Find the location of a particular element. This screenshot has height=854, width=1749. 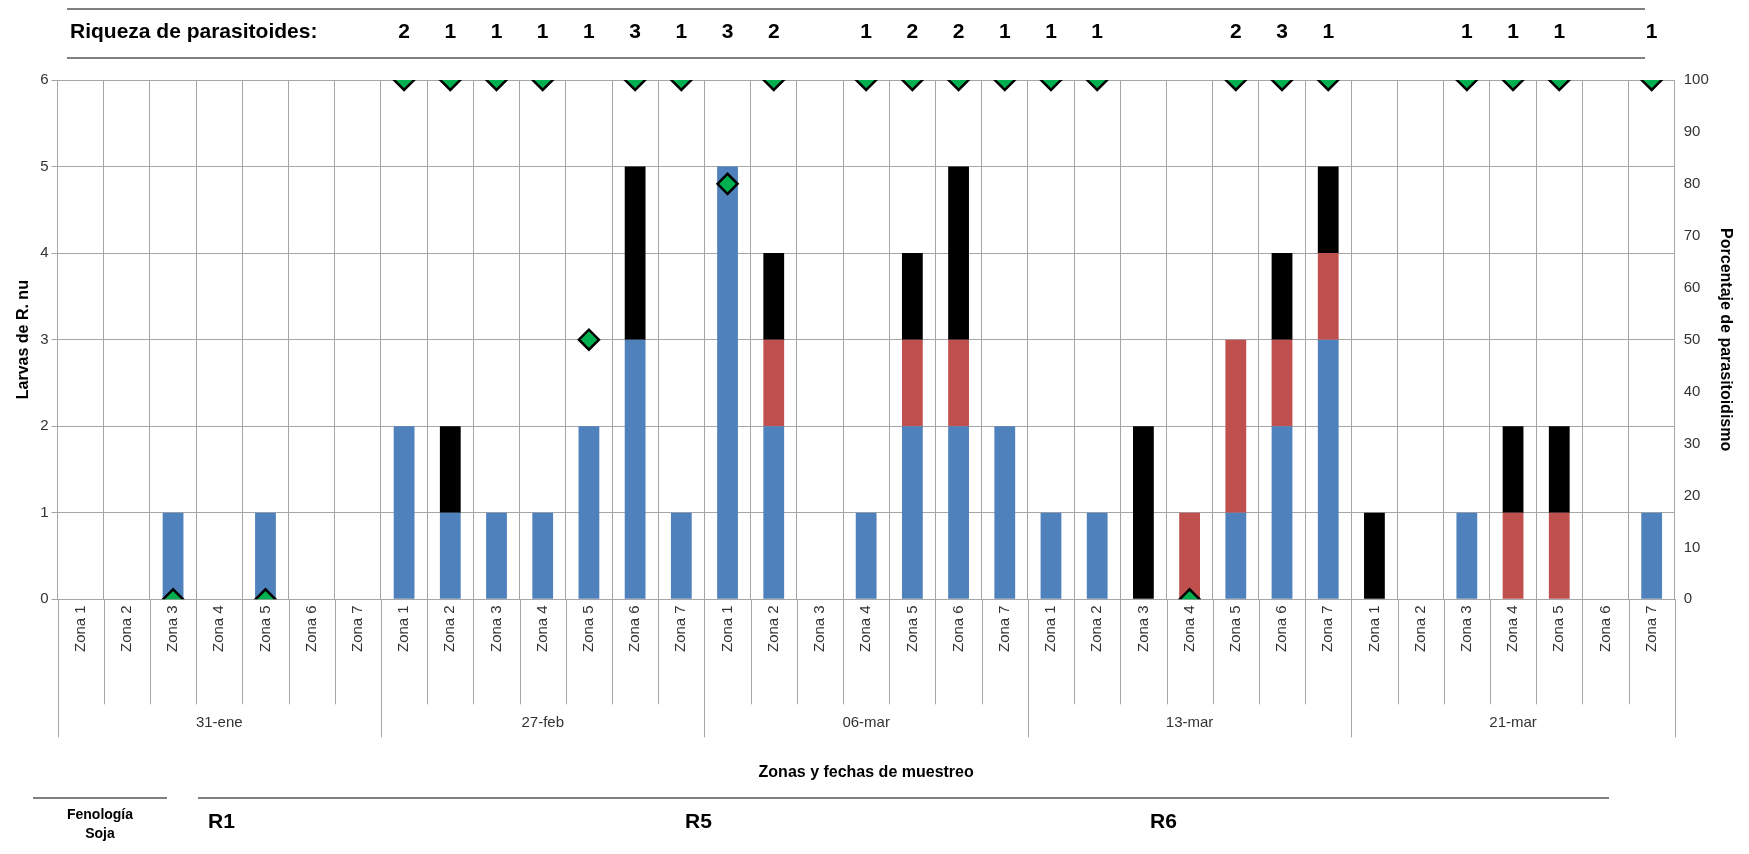

text: 21-mar is located at coordinates (1513, 722).